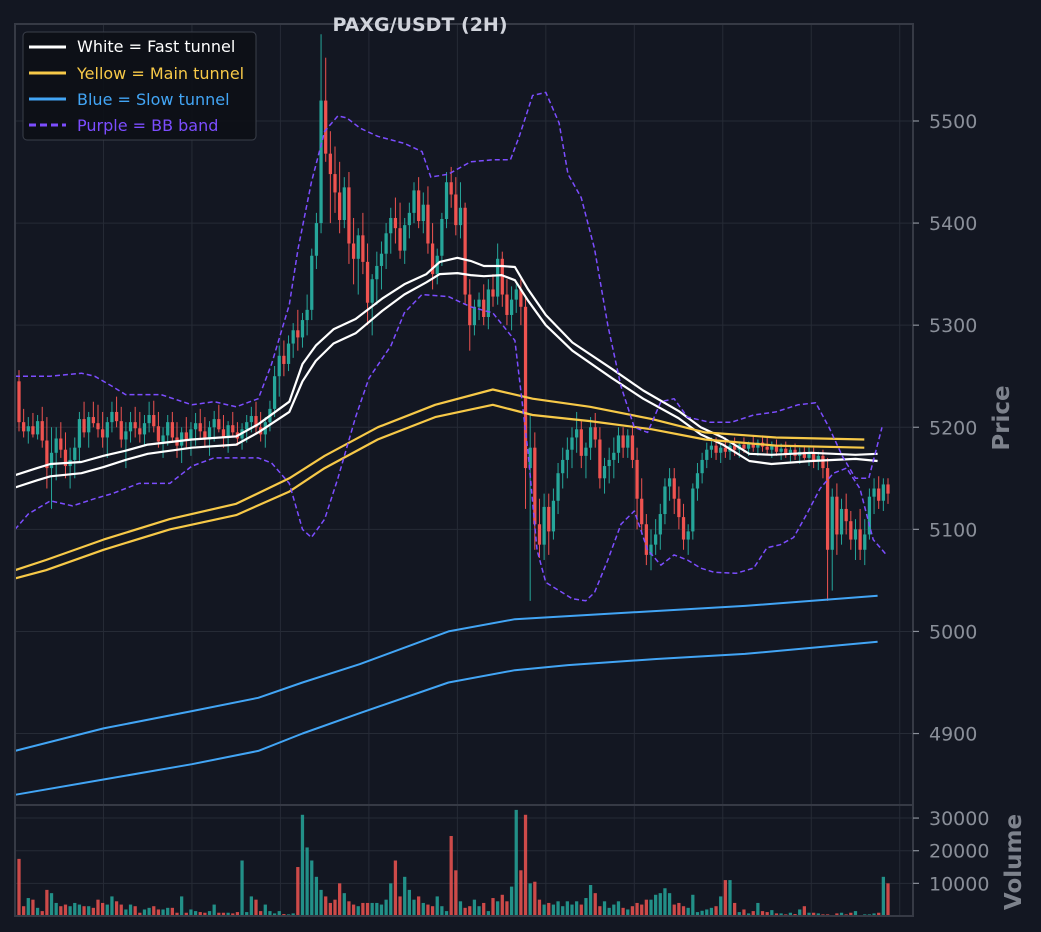 This screenshot has height=932, width=1041. Describe the element at coordinates (153, 99) in the screenshot. I see `legend-label-slow: Blue = Slow tunnel` at that location.